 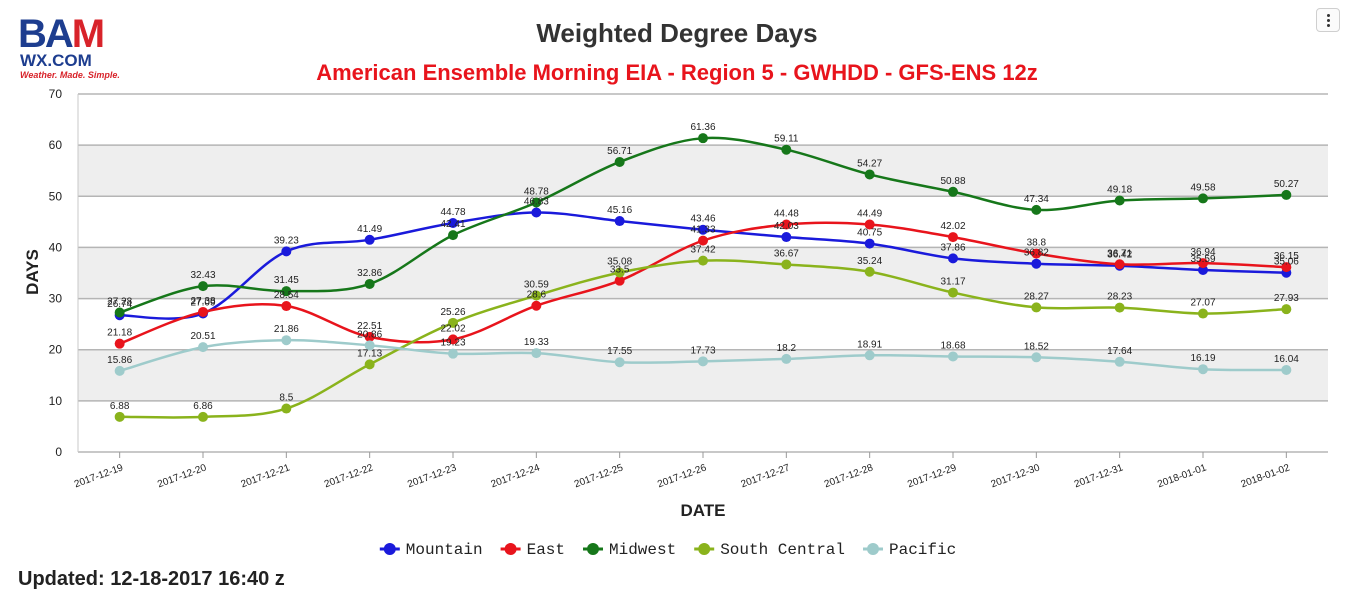 What do you see at coordinates (786, 253) in the screenshot?
I see `data-label-south-central: 36.67` at bounding box center [786, 253].